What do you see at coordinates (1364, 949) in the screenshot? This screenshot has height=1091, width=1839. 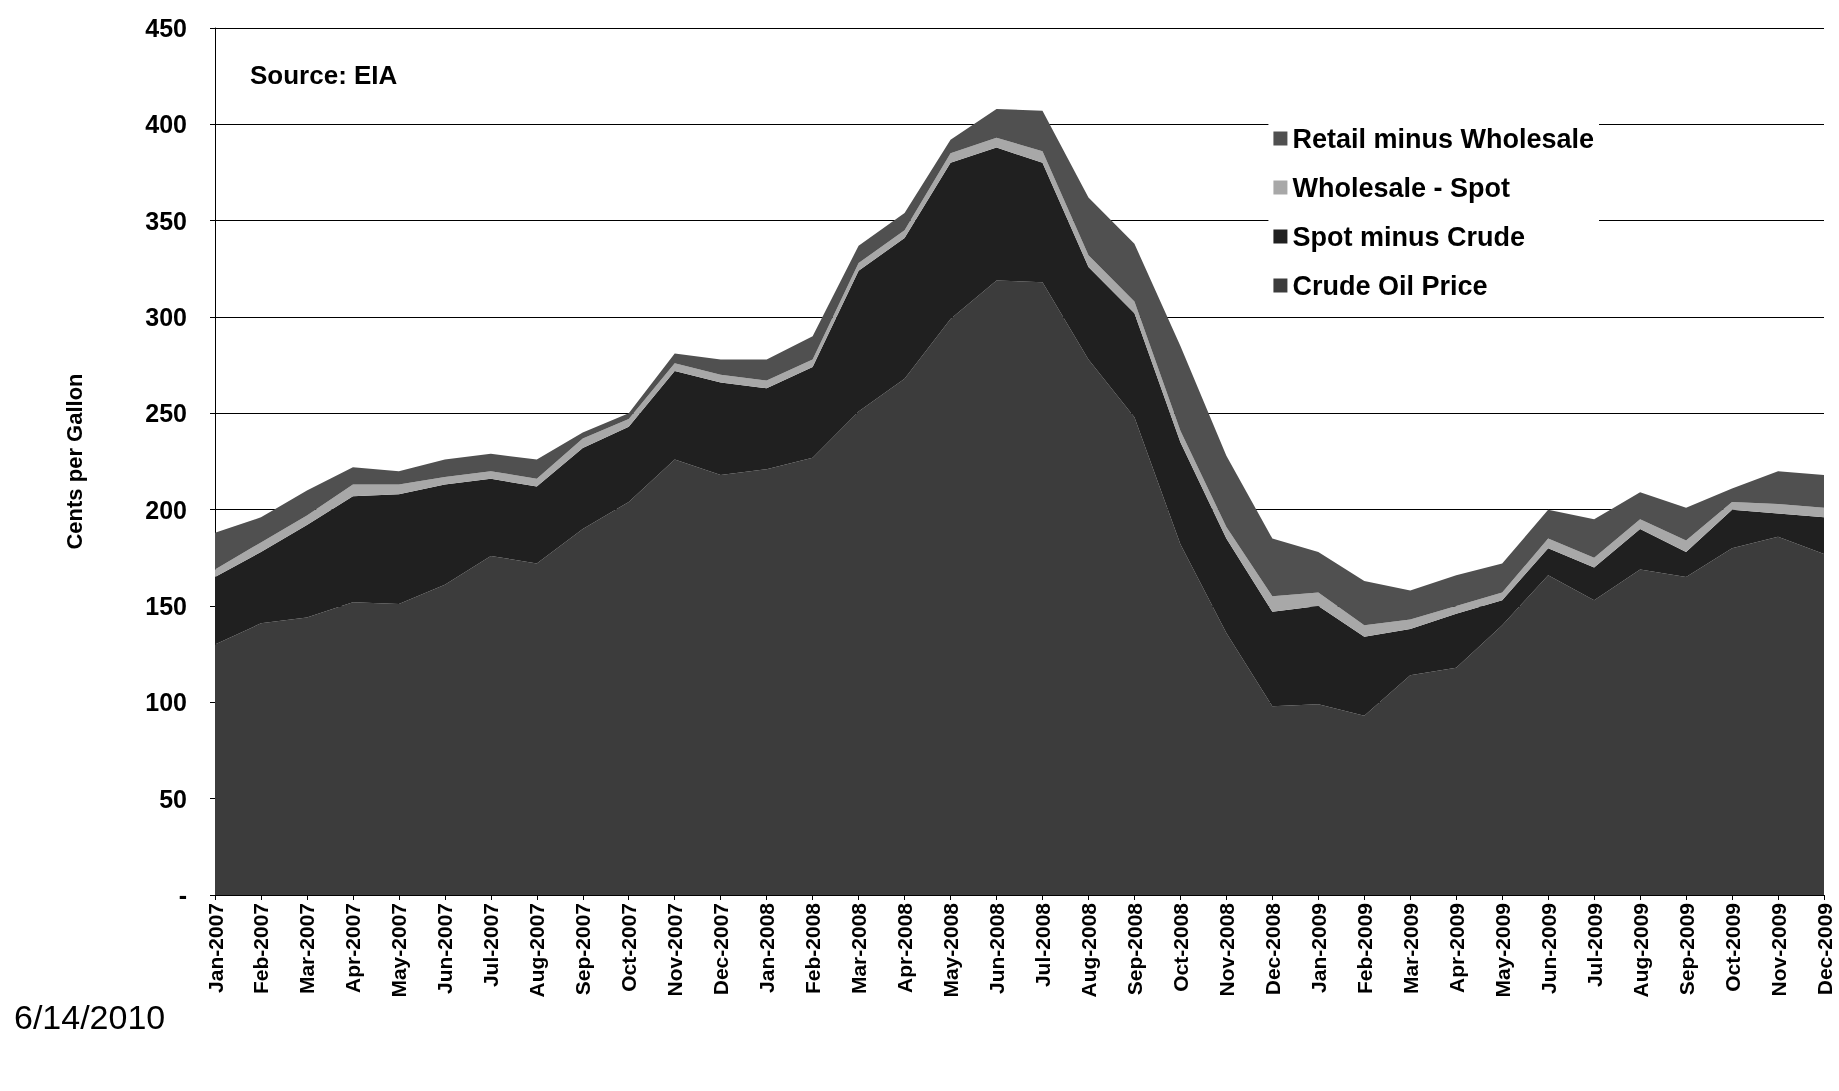 I see `x-tick-label: Feb-2009` at bounding box center [1364, 949].